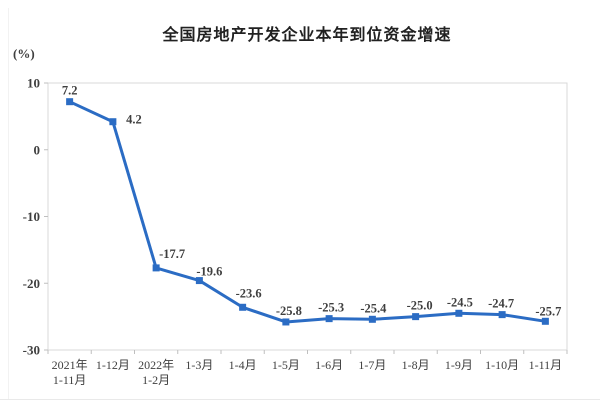  What do you see at coordinates (156, 365) in the screenshot?
I see `x-axis-category-label: 2022年` at bounding box center [156, 365].